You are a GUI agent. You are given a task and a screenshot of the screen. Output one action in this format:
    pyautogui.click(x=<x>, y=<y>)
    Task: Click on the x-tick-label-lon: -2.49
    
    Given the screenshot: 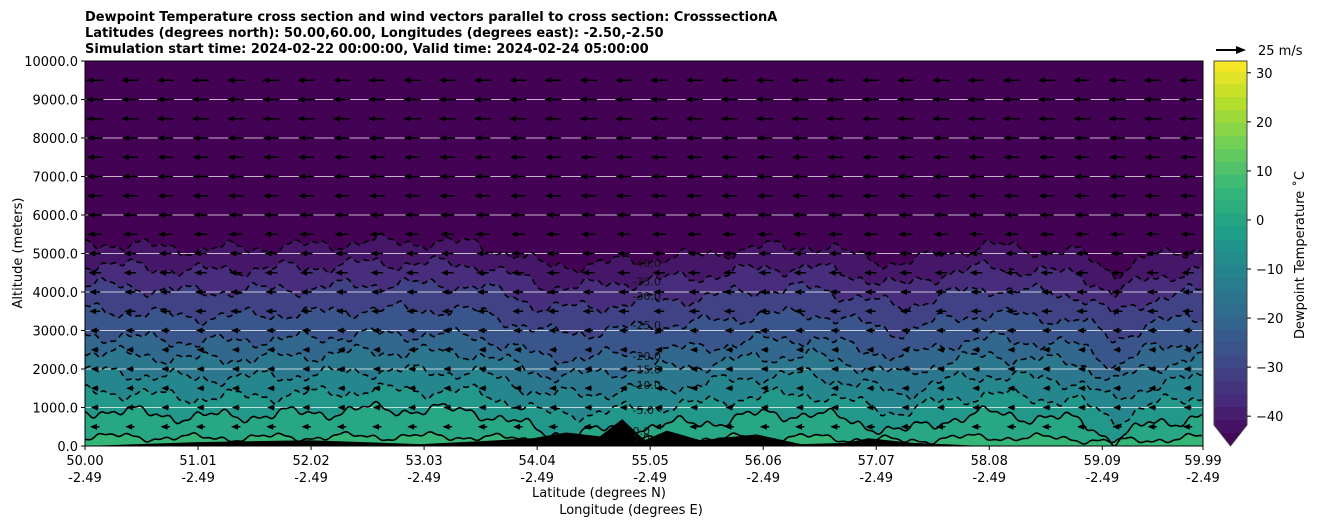 What is the action you would take?
    pyautogui.click(x=650, y=478)
    